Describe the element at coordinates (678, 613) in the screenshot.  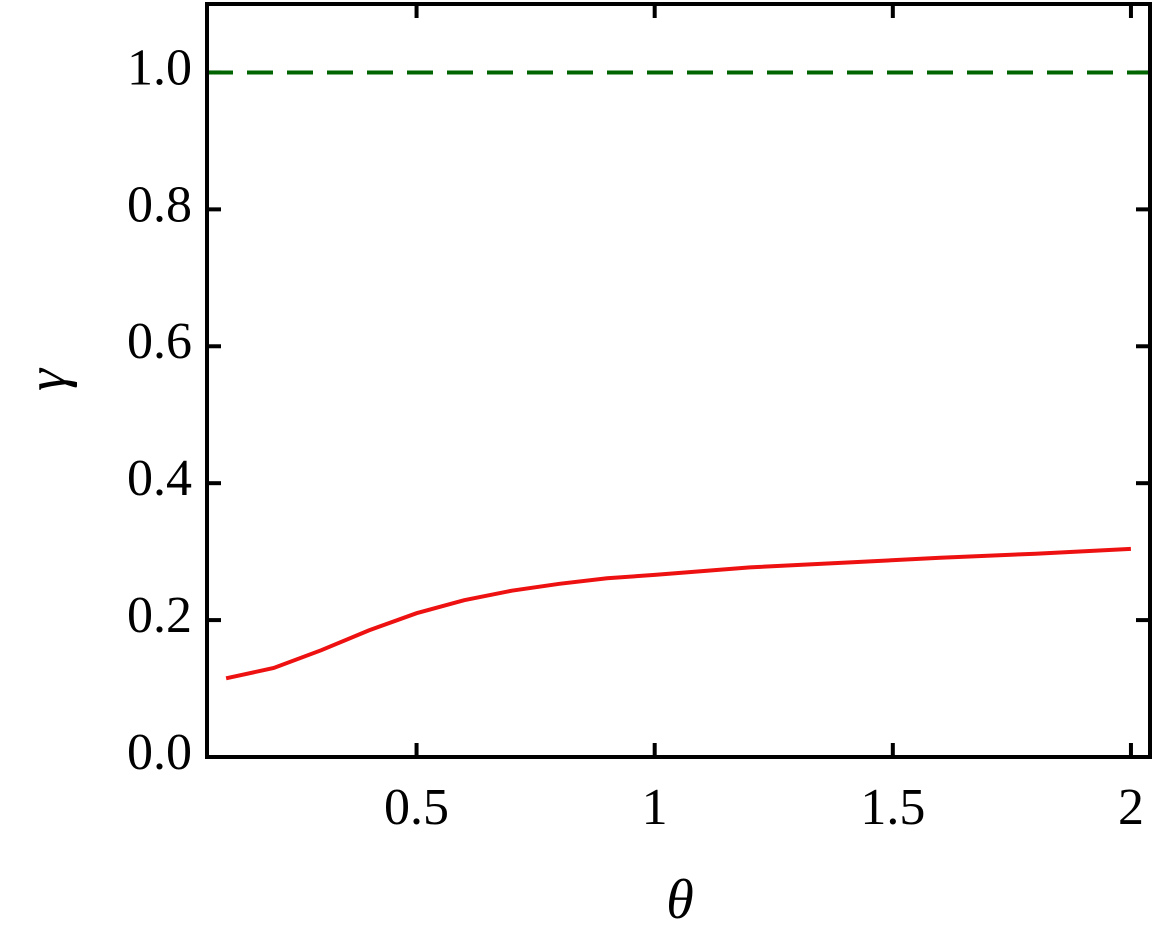
I see `series-line` at that location.